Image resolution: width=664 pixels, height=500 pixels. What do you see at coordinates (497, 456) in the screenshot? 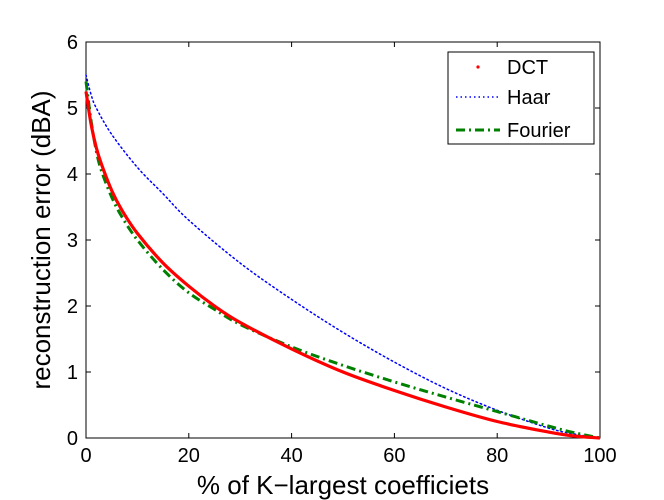
I see `x-tick-label: 80` at bounding box center [497, 456].